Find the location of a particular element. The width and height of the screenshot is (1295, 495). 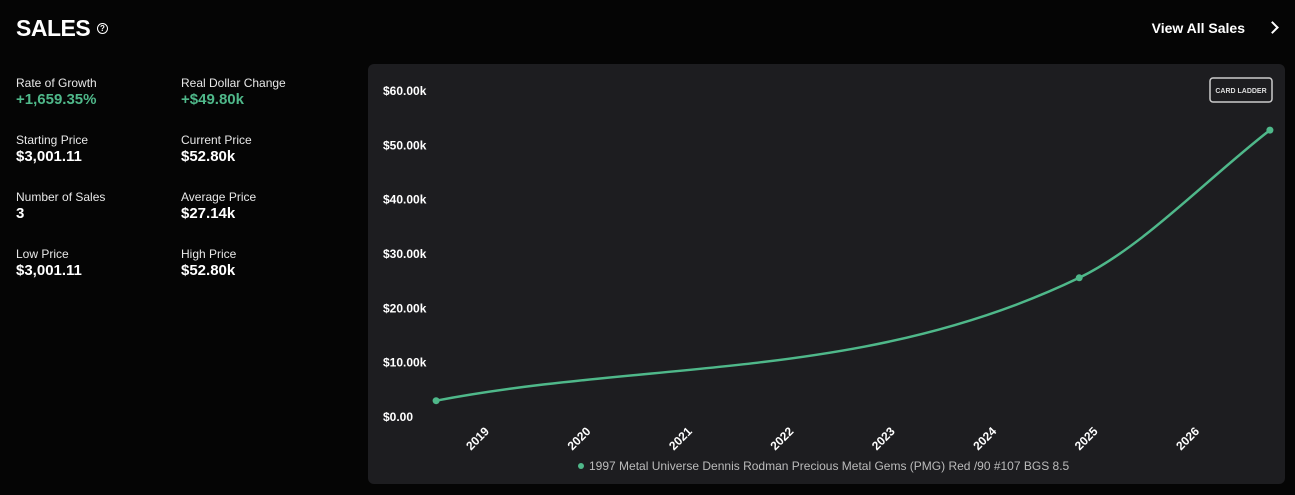

x-tick-label: 2020 is located at coordinates (579, 438).